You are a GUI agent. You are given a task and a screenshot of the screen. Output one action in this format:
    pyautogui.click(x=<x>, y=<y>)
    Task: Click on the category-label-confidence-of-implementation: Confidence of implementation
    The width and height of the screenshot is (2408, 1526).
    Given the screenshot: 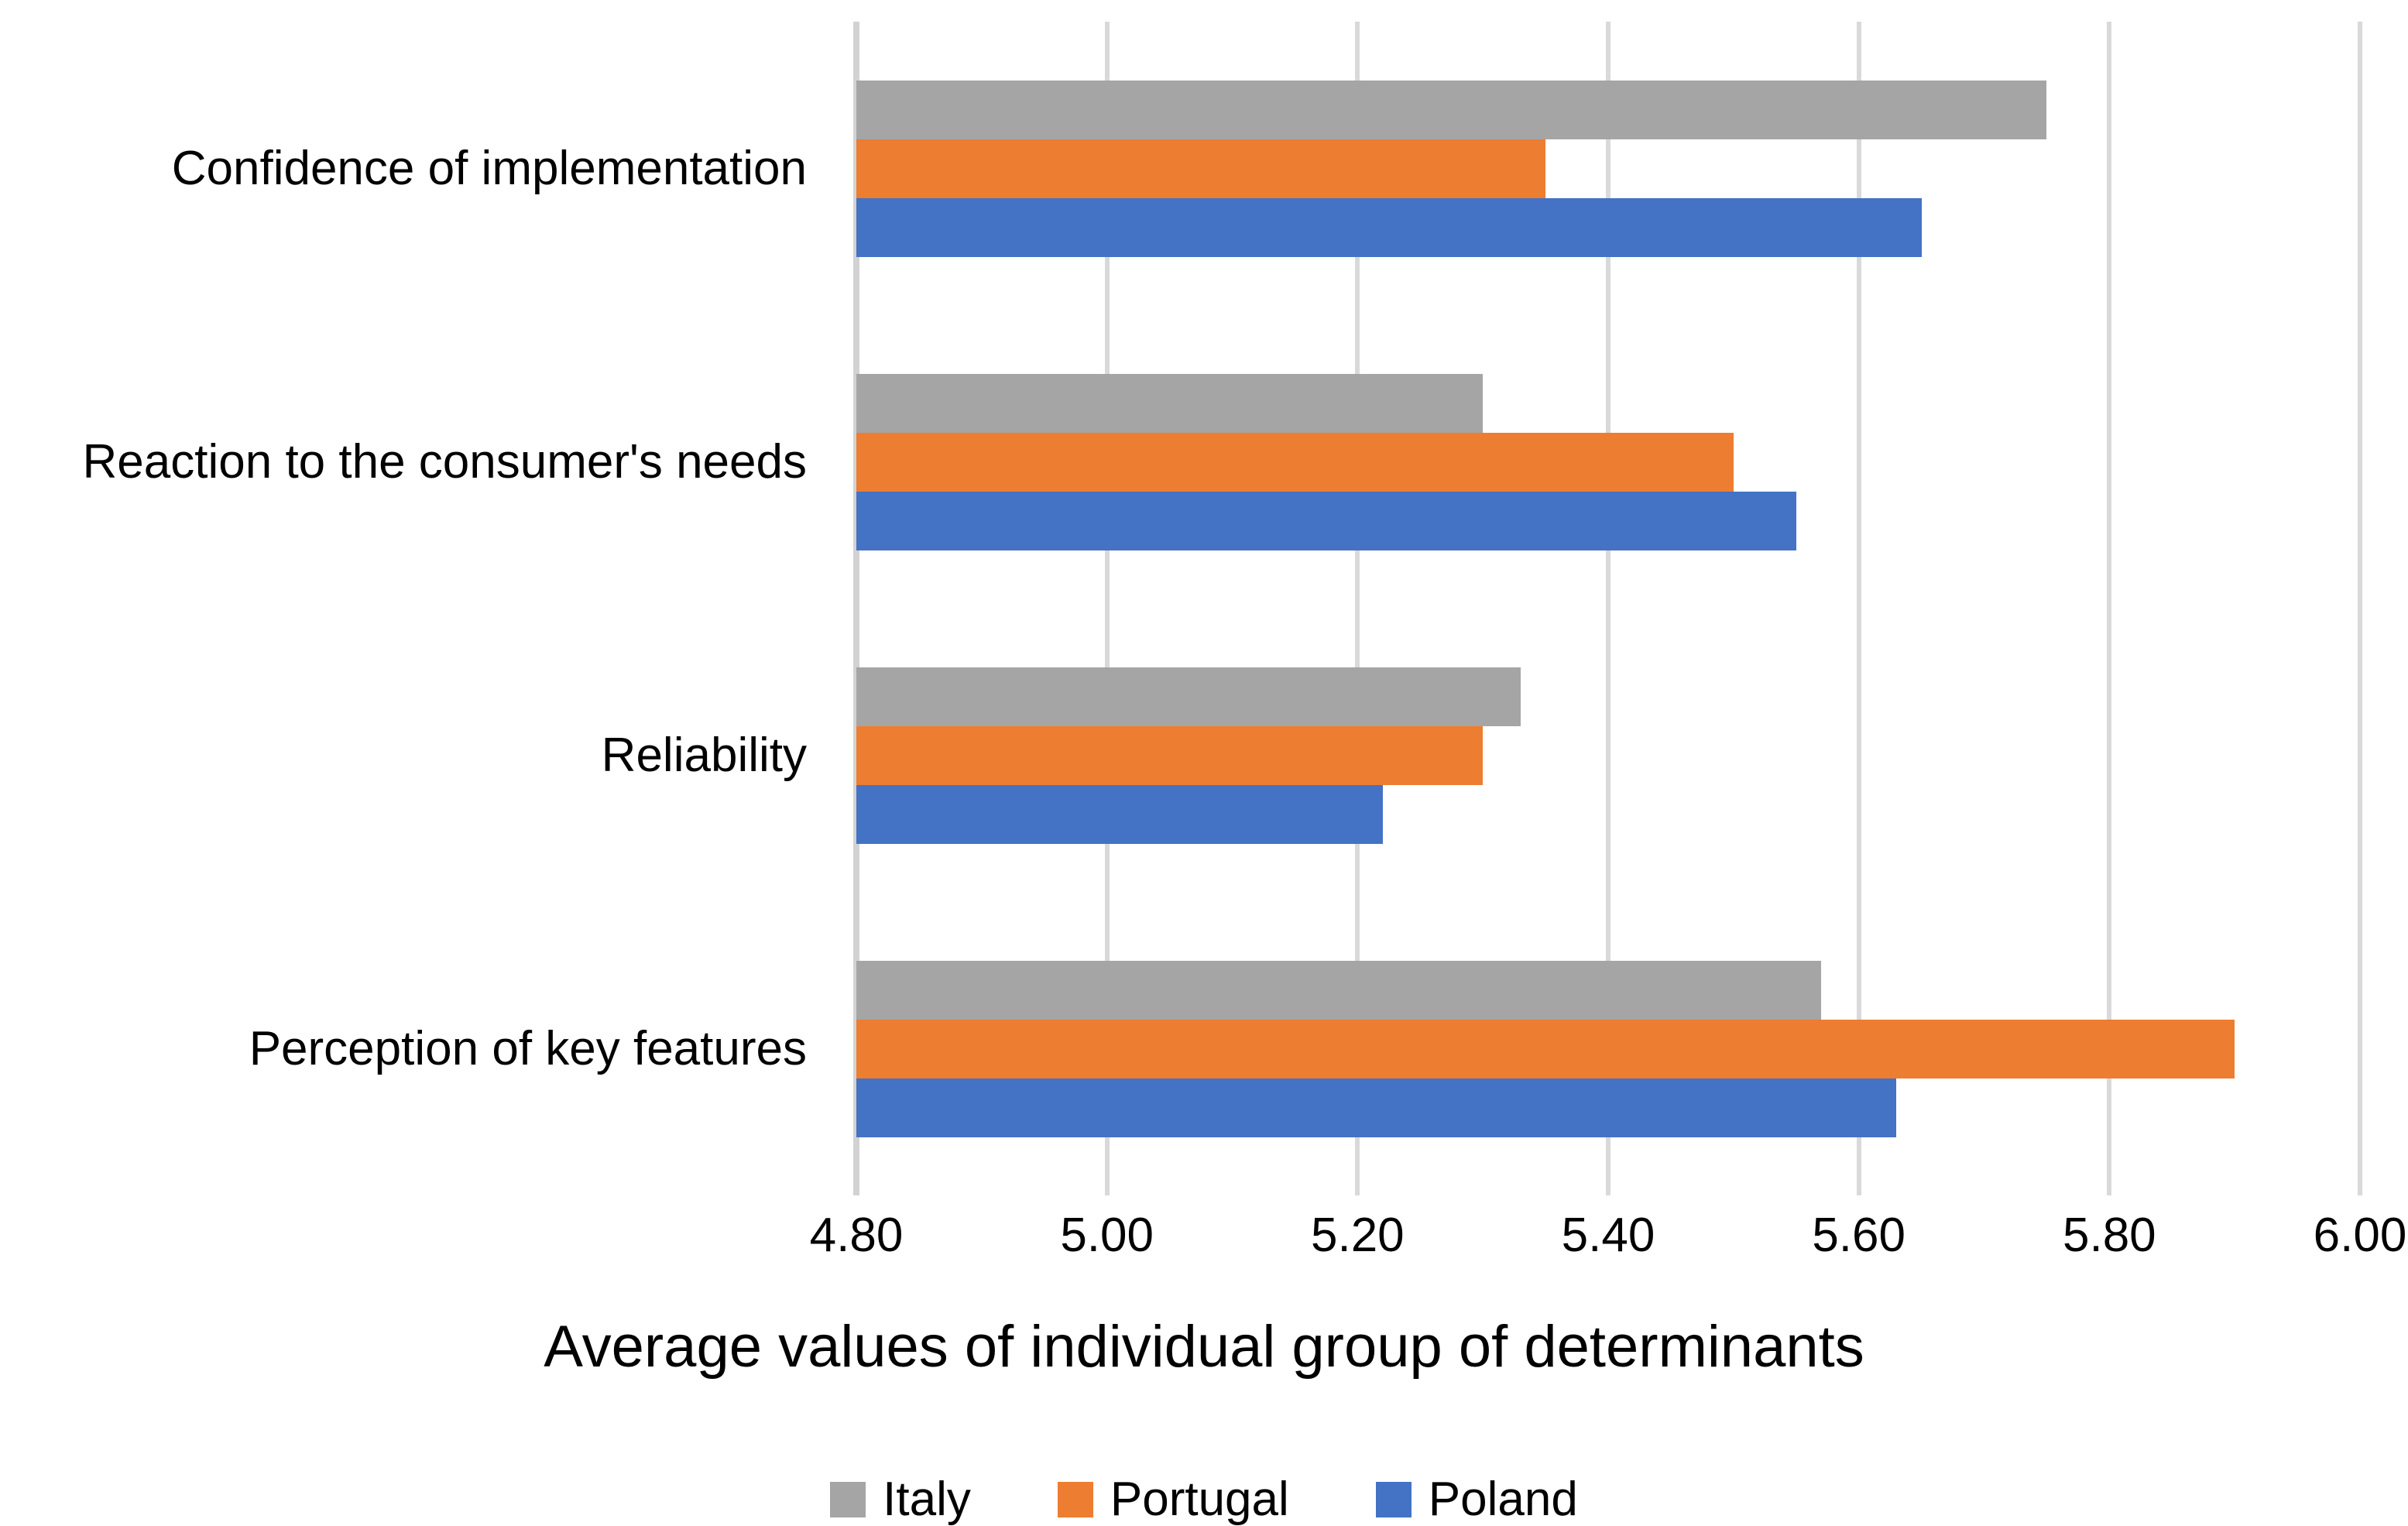 What is the action you would take?
    pyautogui.click(x=489, y=168)
    